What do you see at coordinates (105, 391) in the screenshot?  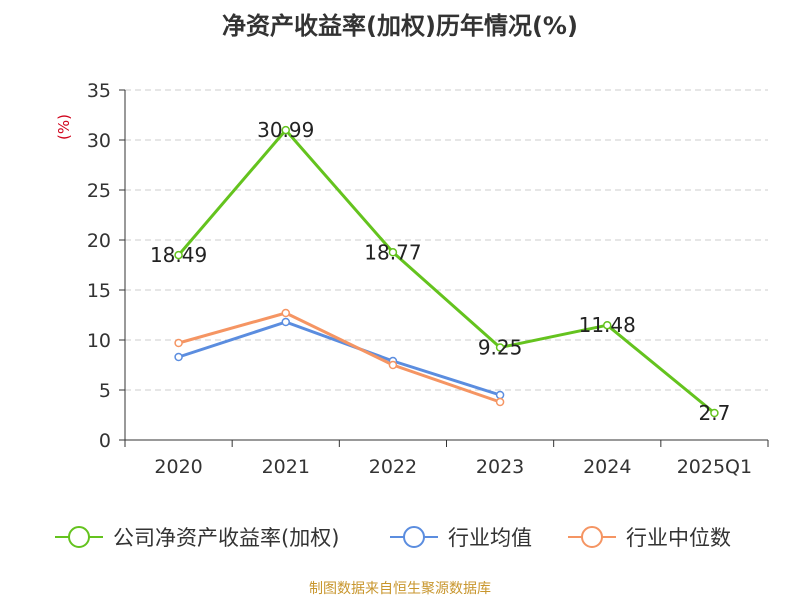 I see `y-tick-label: 5` at bounding box center [105, 391].